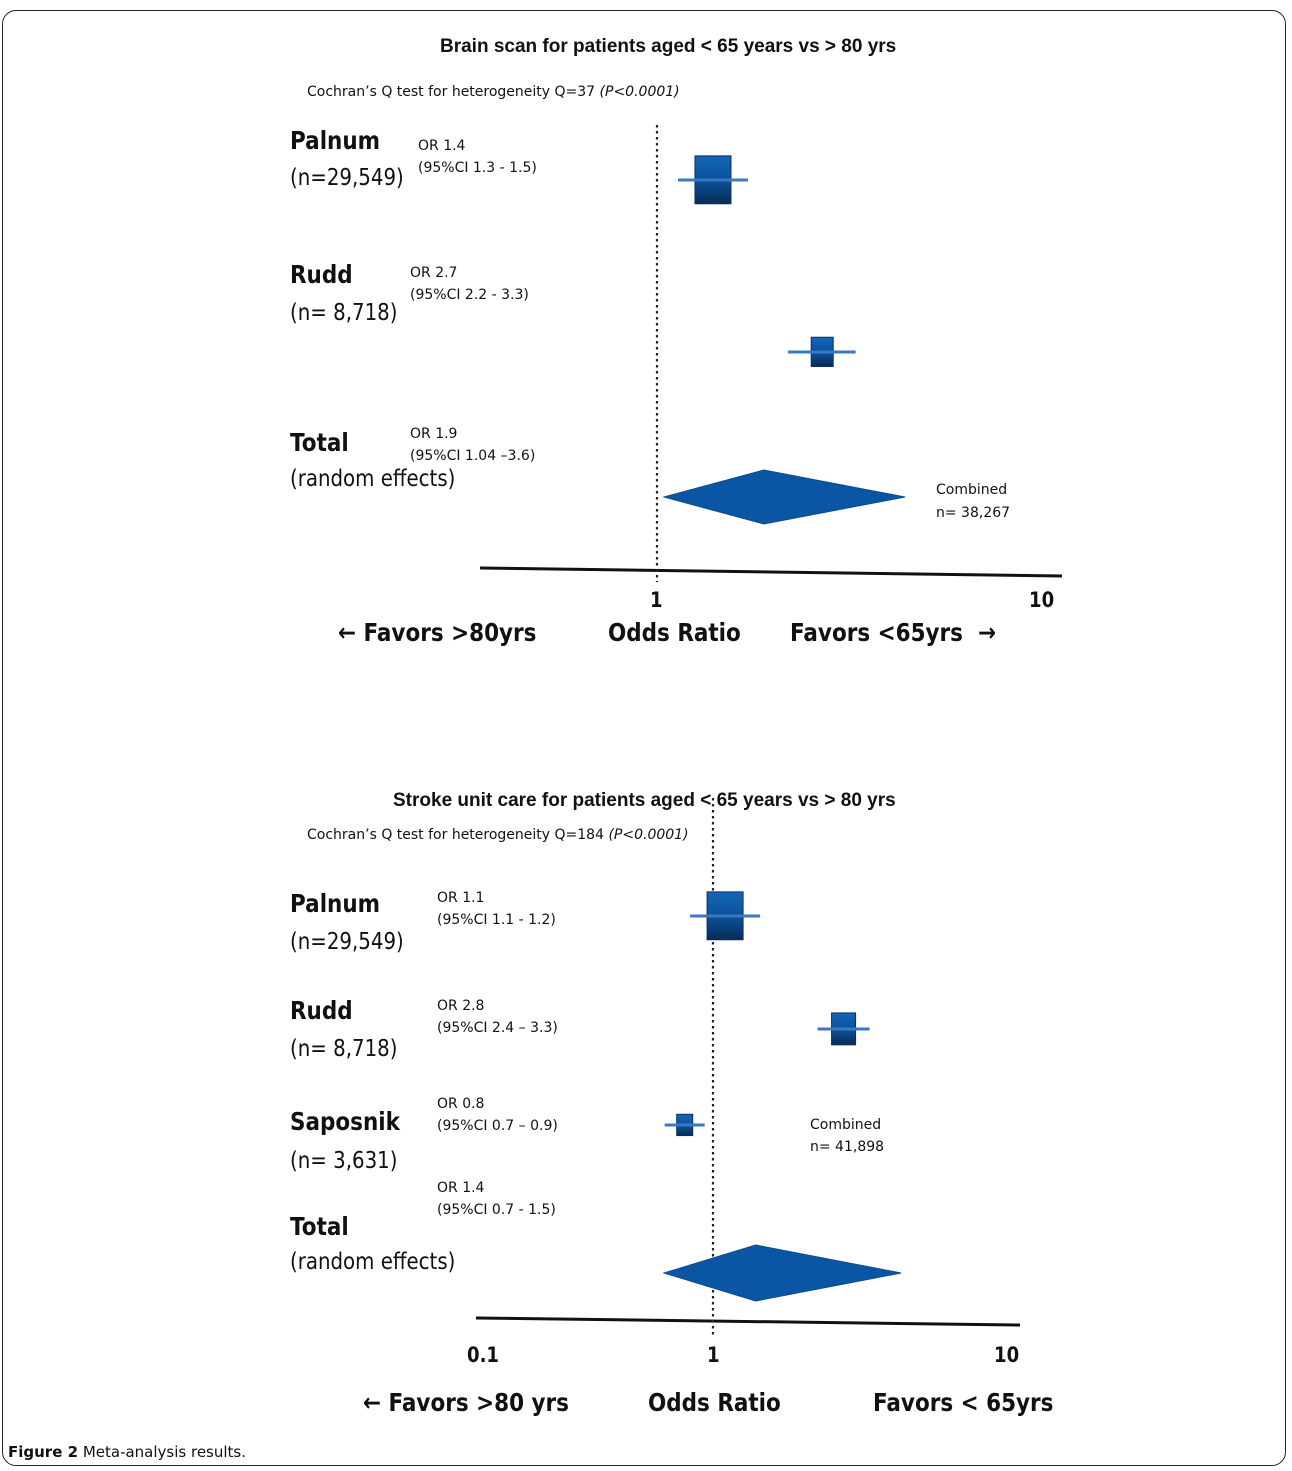 Image resolution: width=1292 pixels, height=1471 pixels. Describe the element at coordinates (466, 1402) in the screenshot. I see `favors-left-label: ← Favors >80 yrs` at that location.